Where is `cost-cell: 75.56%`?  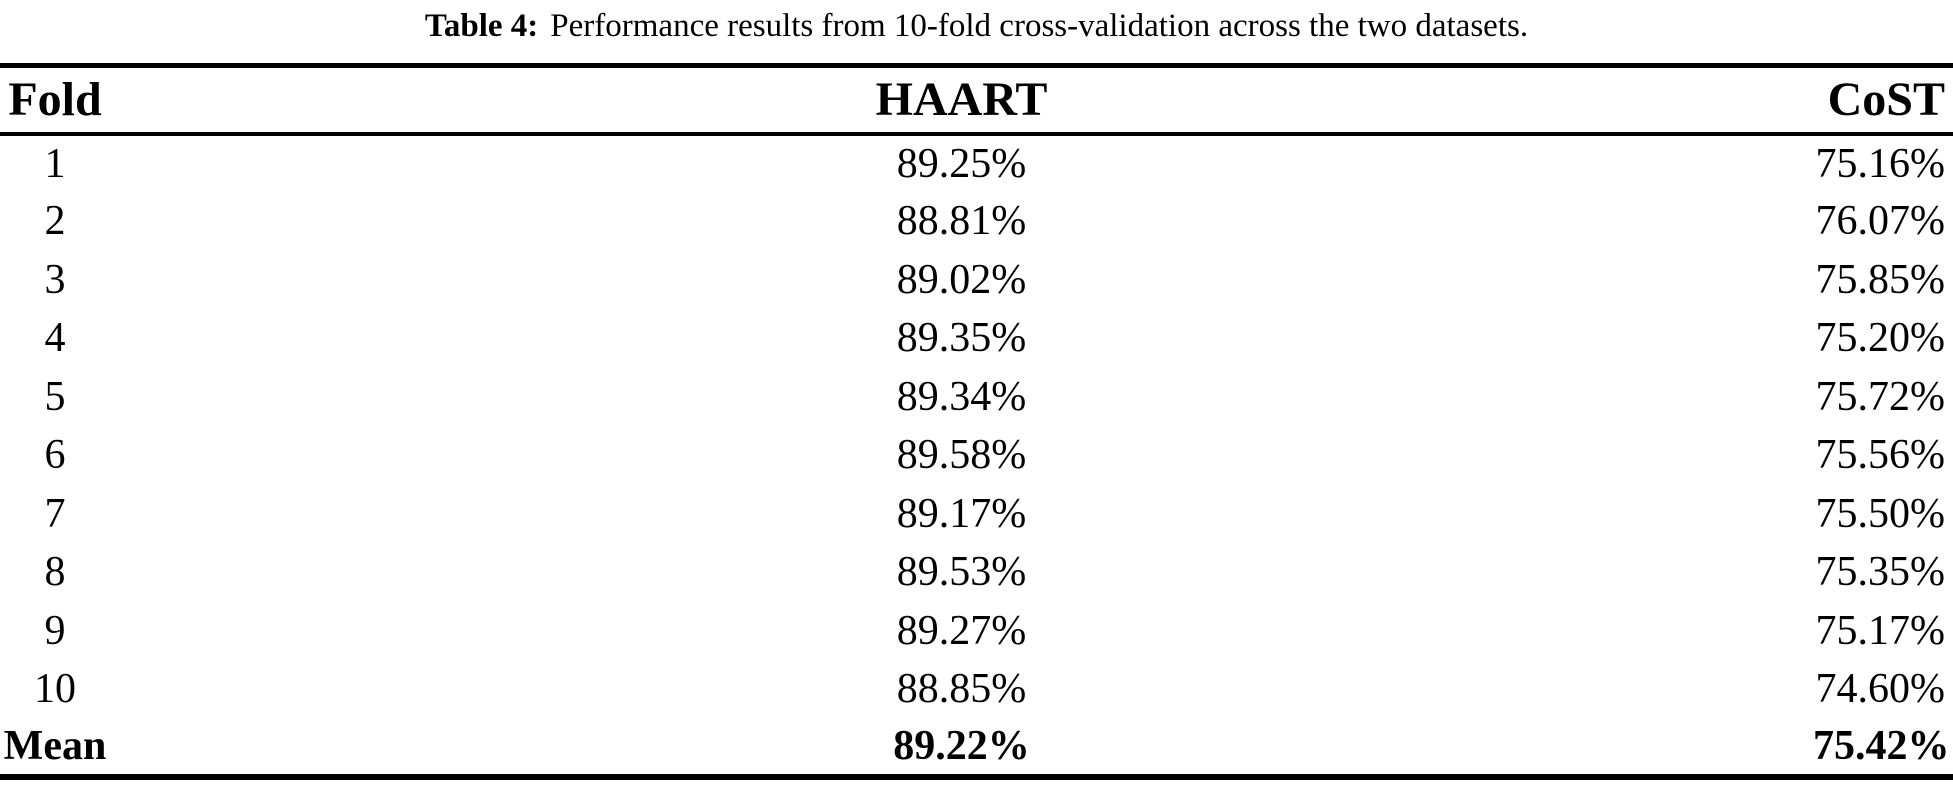
cost-cell: 75.56% is located at coordinates (1880, 455).